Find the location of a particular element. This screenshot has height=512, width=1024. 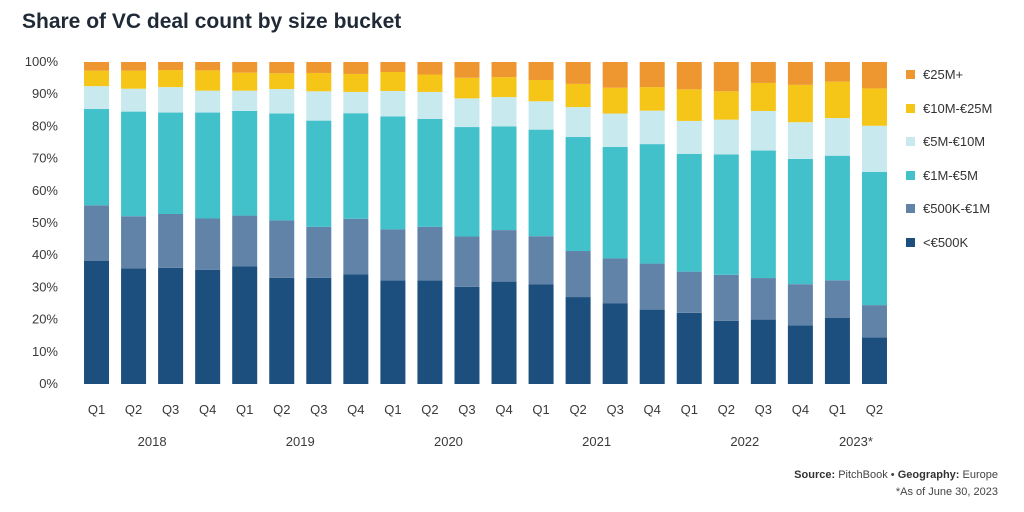

year-label: 2023* is located at coordinates (856, 441).